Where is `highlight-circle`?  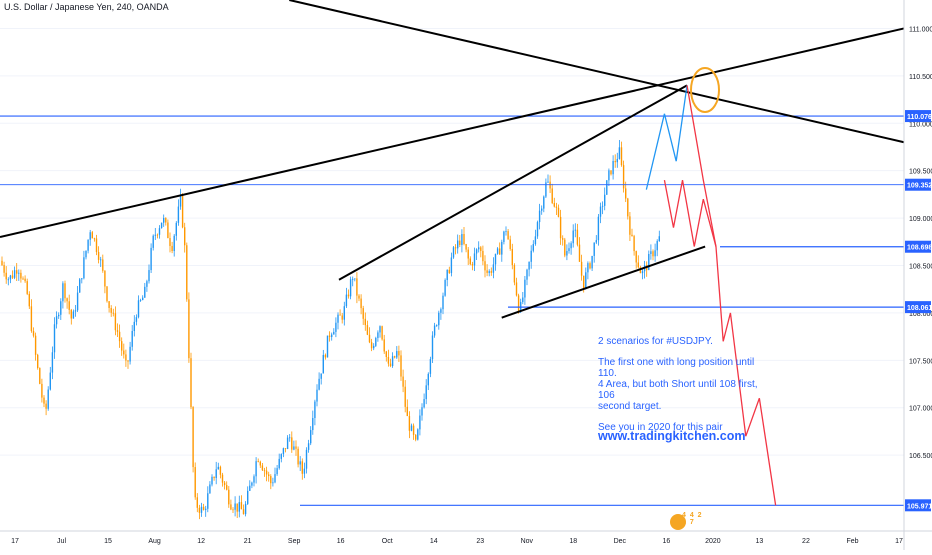
highlight-circle is located at coordinates (705, 90).